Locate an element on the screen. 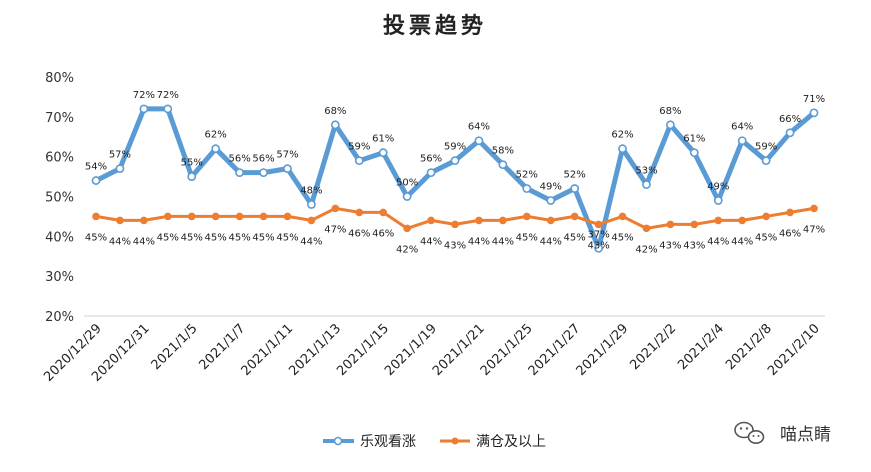 This screenshot has width=871, height=472. legend-marker-optimistic is located at coordinates (338, 441).